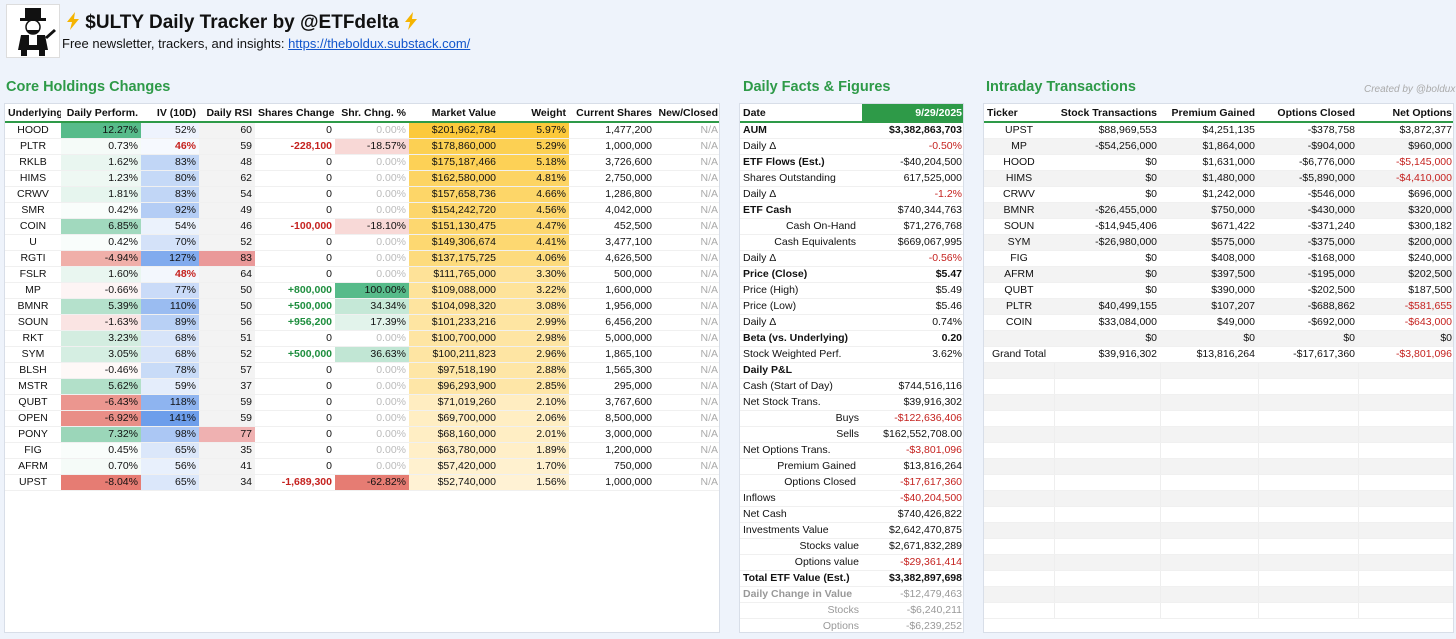 The width and height of the screenshot is (1456, 639). I want to click on facts-value: $13,816,264, so click(912, 466).